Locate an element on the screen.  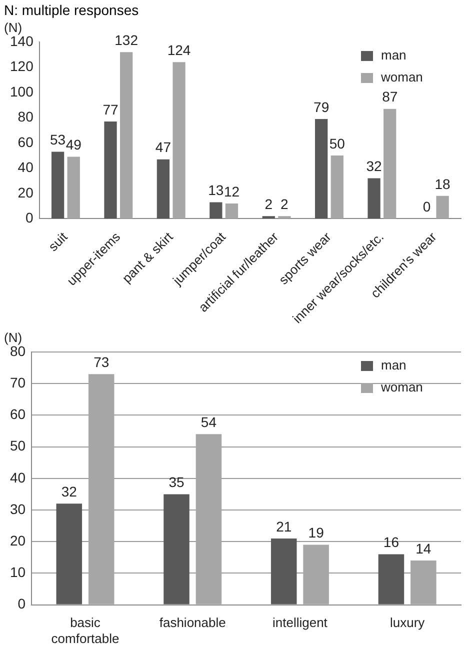
x-tick-label: suit is located at coordinates (58, 241).